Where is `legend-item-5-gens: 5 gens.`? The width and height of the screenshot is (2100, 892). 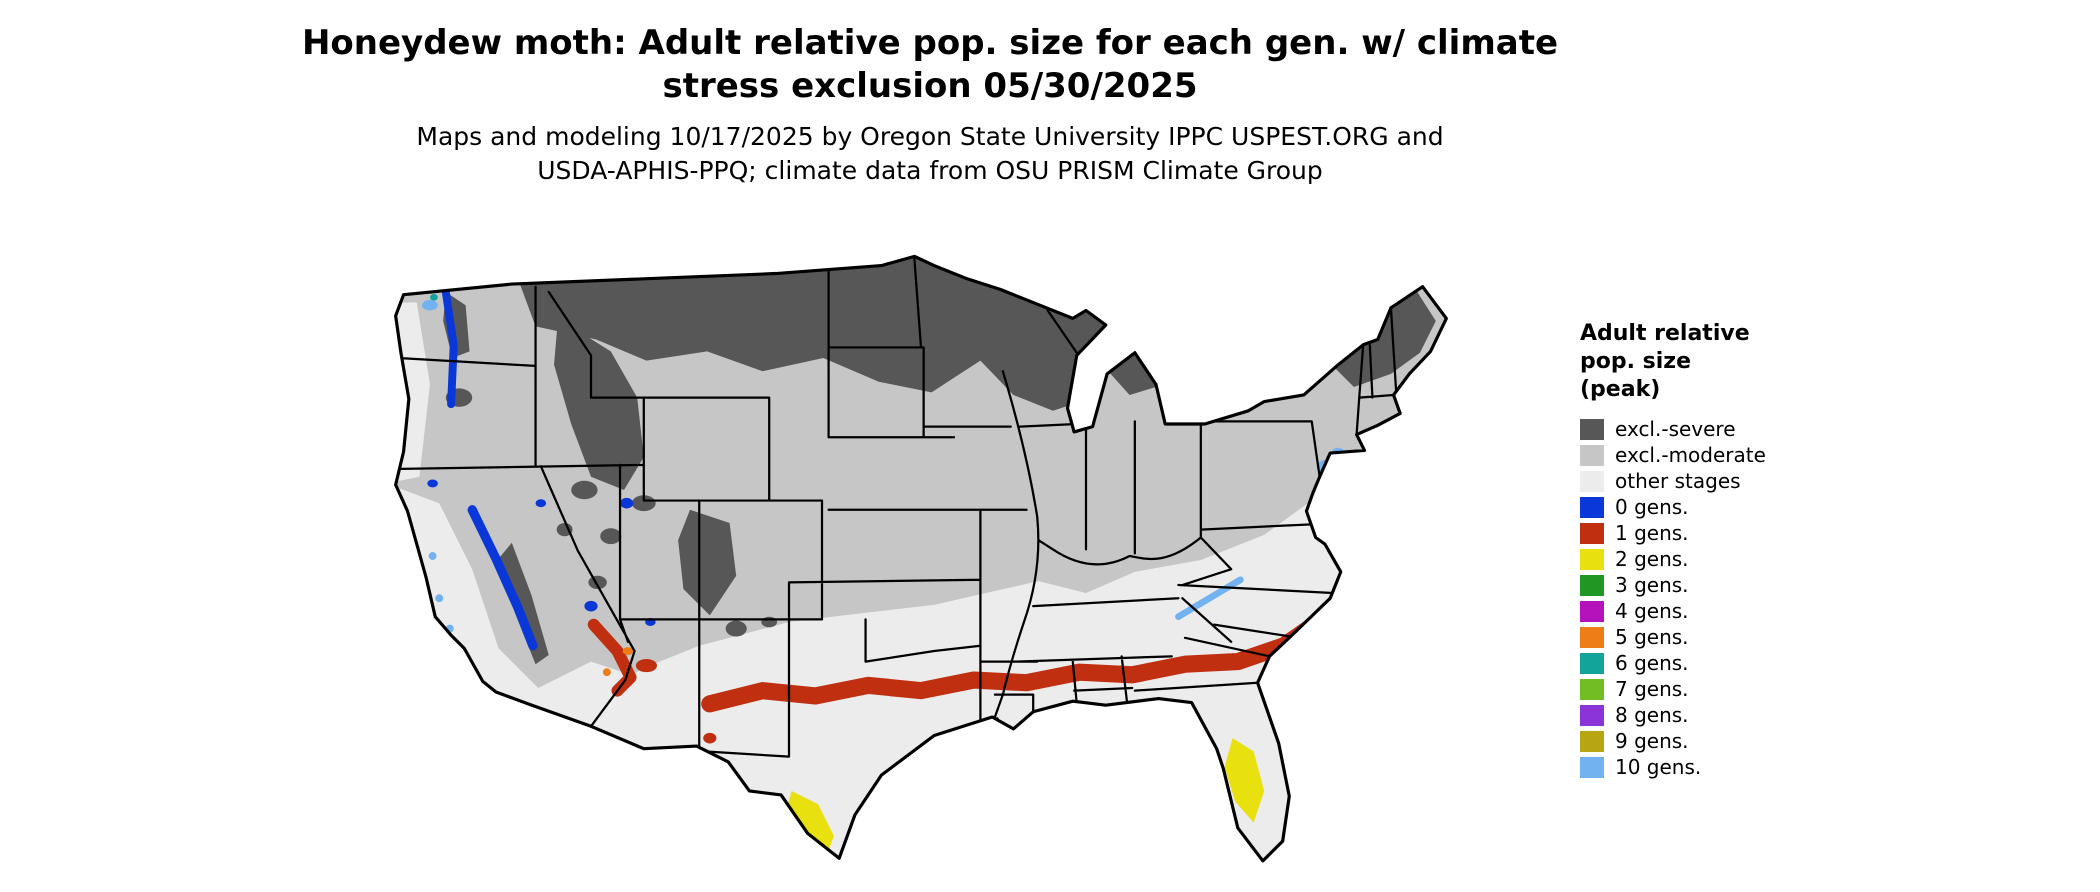
legend-item-5-gens: 5 gens. is located at coordinates (1700, 637).